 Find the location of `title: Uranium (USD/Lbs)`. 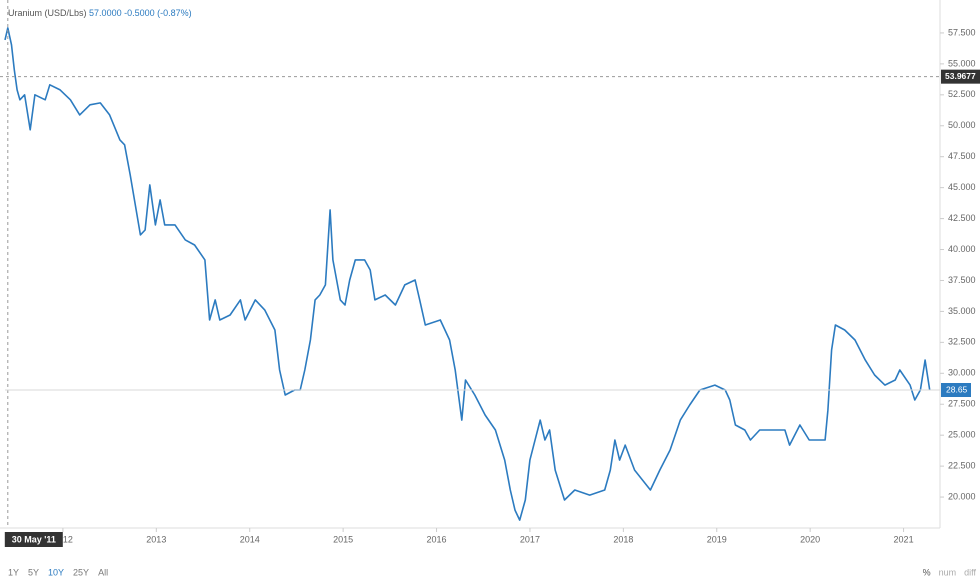

title: Uranium (USD/Lbs) is located at coordinates (47, 13).